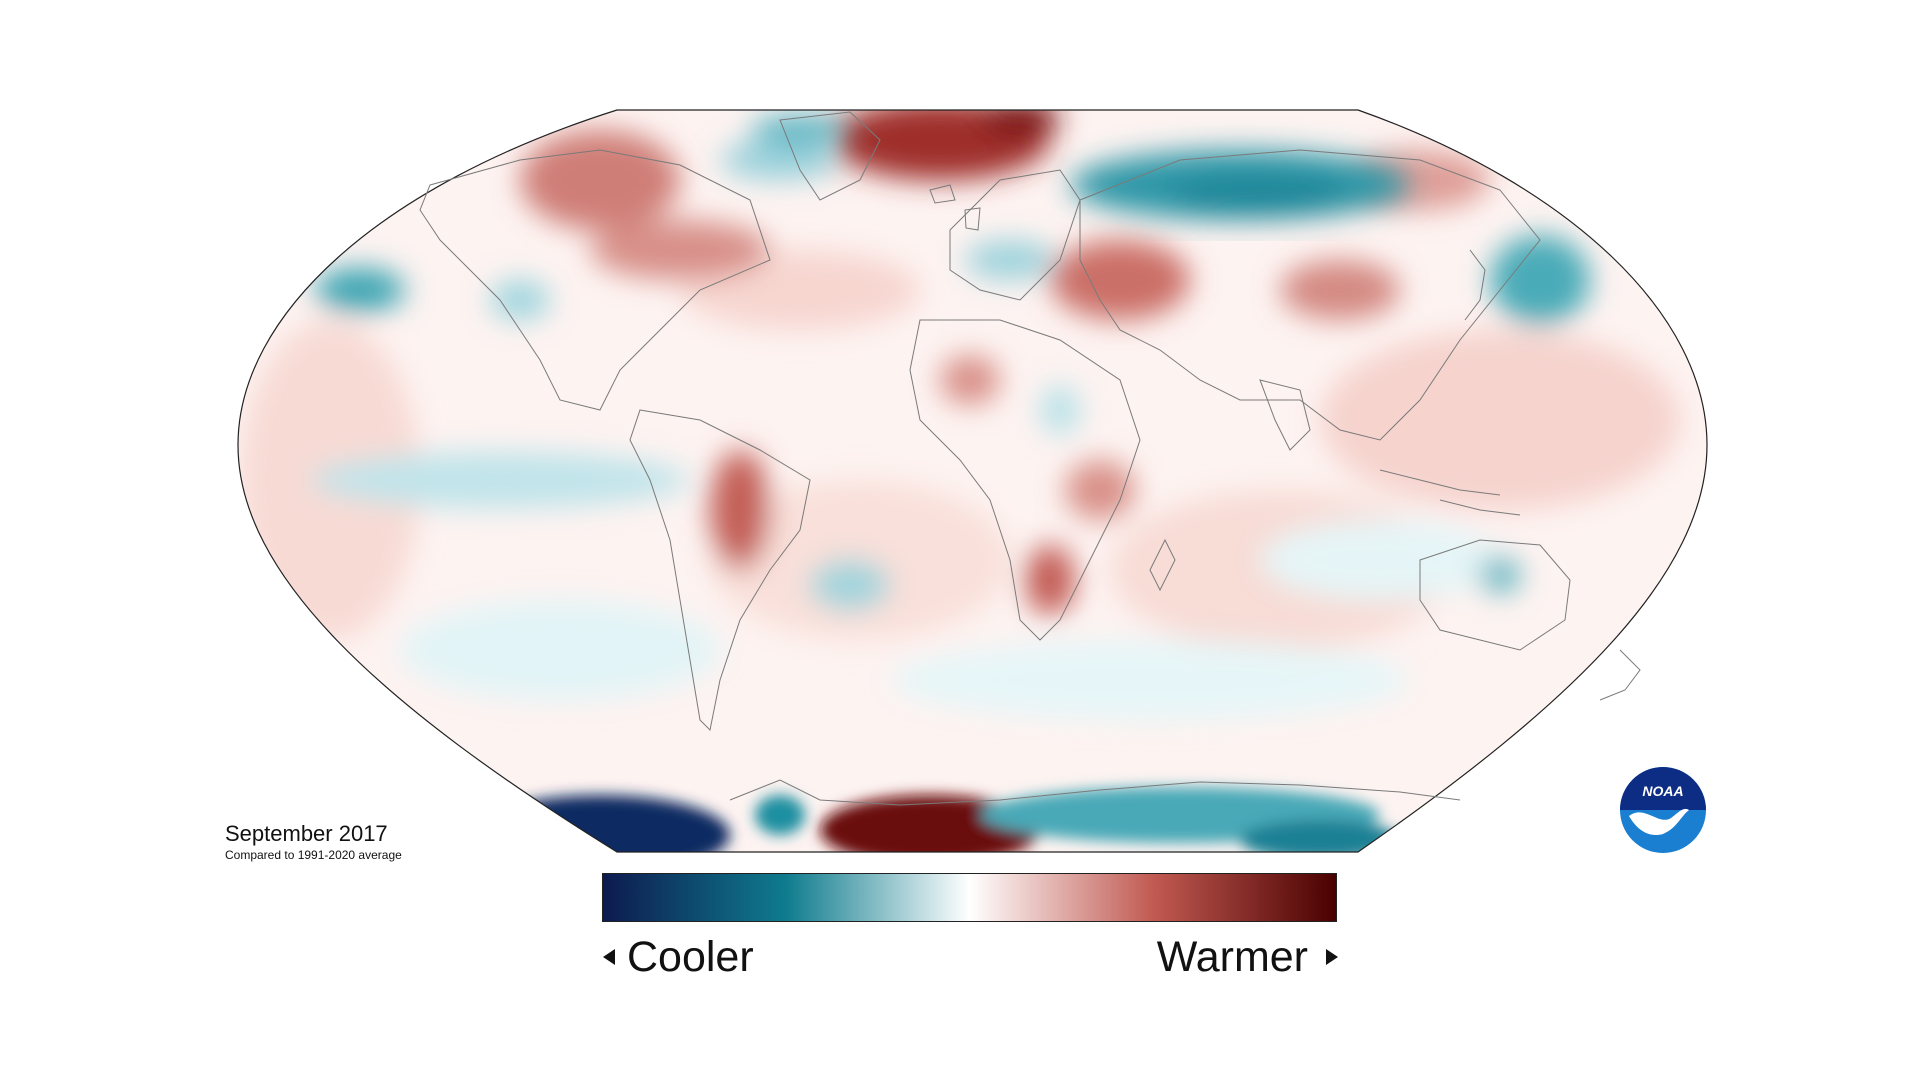 The height and width of the screenshot is (1080, 1920). I want to click on logo-text: NOAA, so click(1662, 791).